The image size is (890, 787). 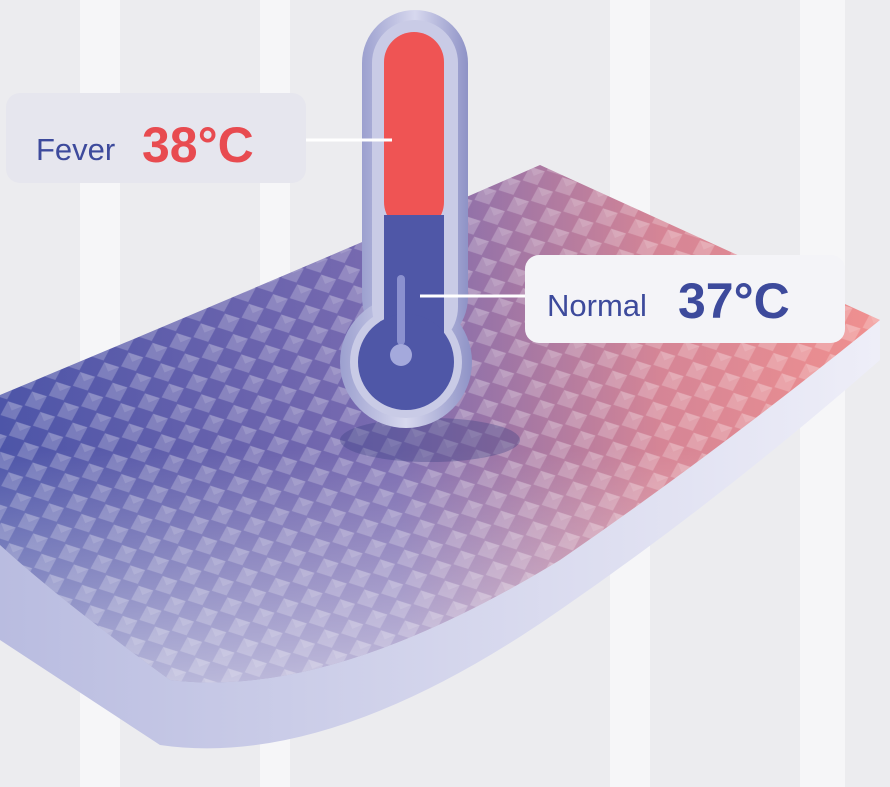 I want to click on fever-temp: 38°C, so click(x=198, y=145).